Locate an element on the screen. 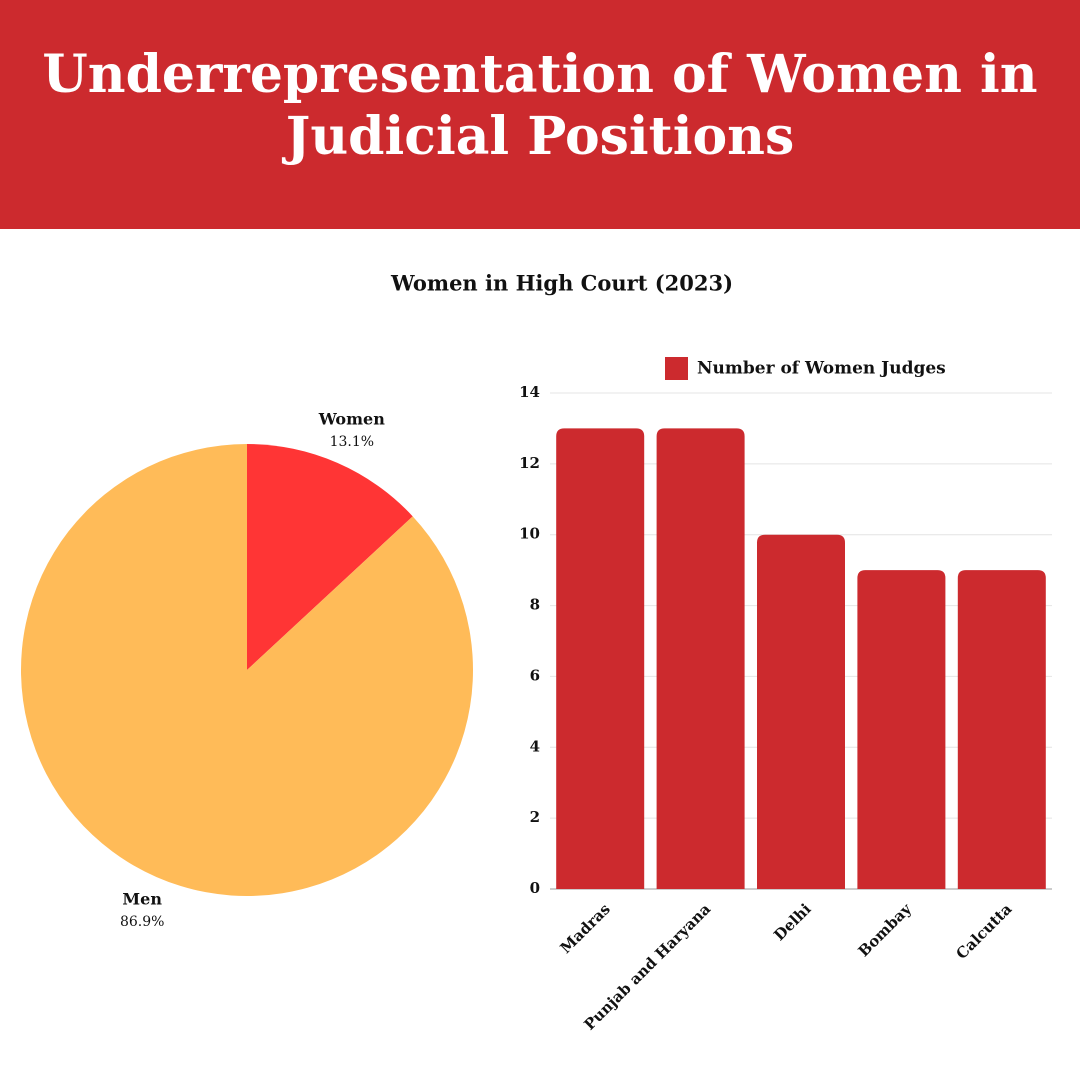 Image resolution: width=1080 pixels, height=1080 pixels. y-tick-label: 12 is located at coordinates (529, 463).